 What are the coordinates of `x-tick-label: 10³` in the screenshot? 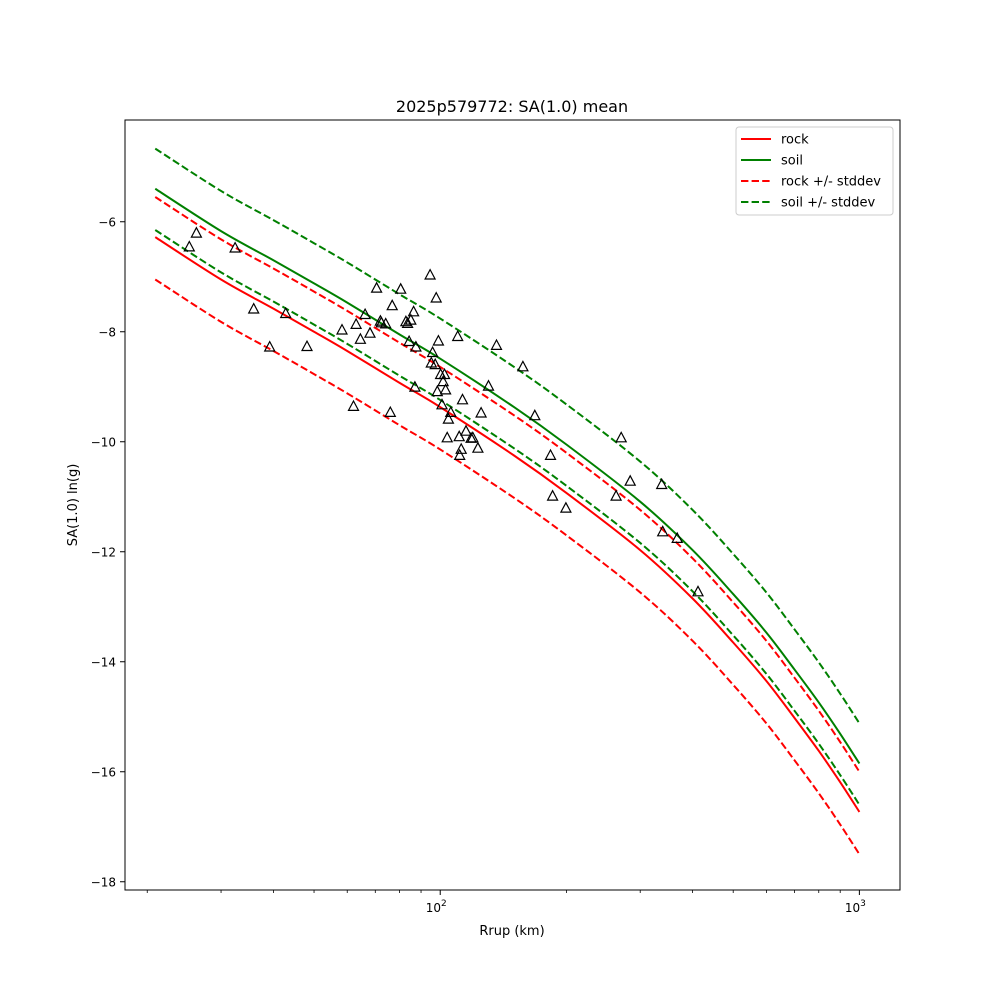 It's located at (855, 907).